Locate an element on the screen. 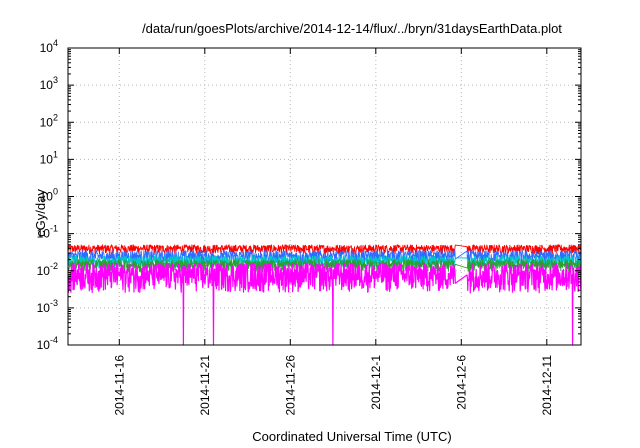 The width and height of the screenshot is (640, 448). y-tick-label: 10¹ is located at coordinates (49, 157).